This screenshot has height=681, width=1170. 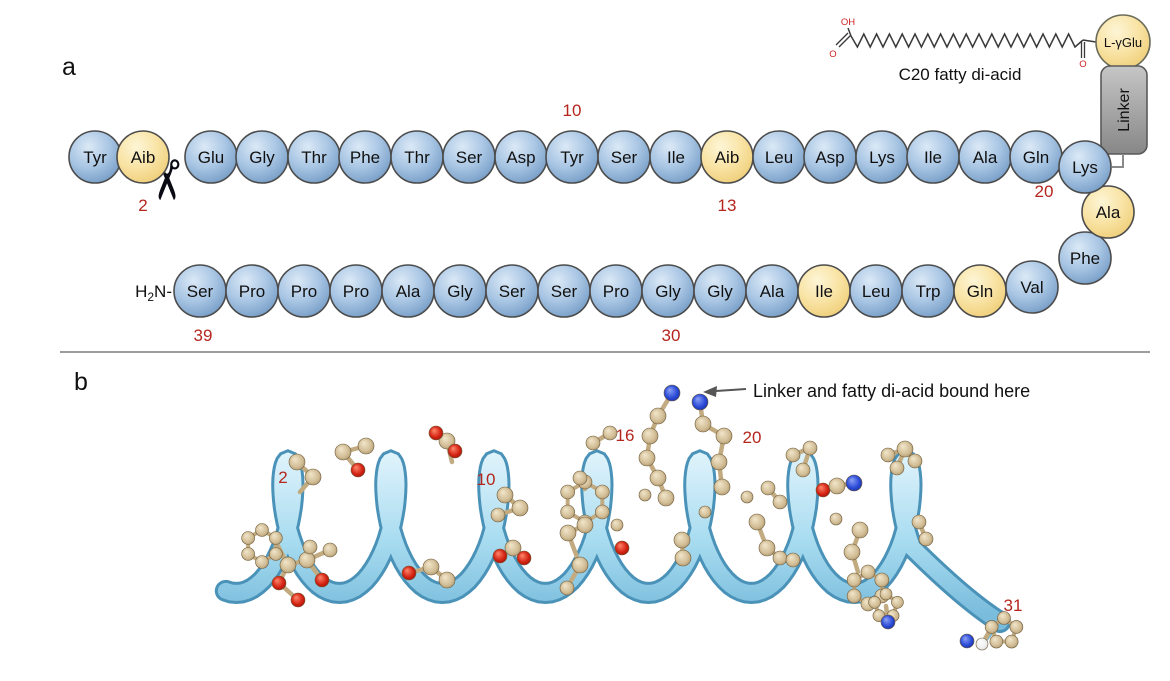 I want to click on residue-label-Tyr1: Tyr, so click(x=95, y=157).